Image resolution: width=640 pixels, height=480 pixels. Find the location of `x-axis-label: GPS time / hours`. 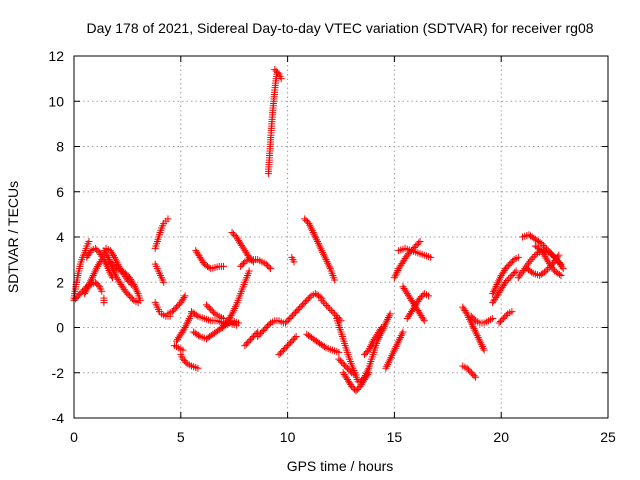

x-axis-label: GPS time / hours is located at coordinates (340, 466).